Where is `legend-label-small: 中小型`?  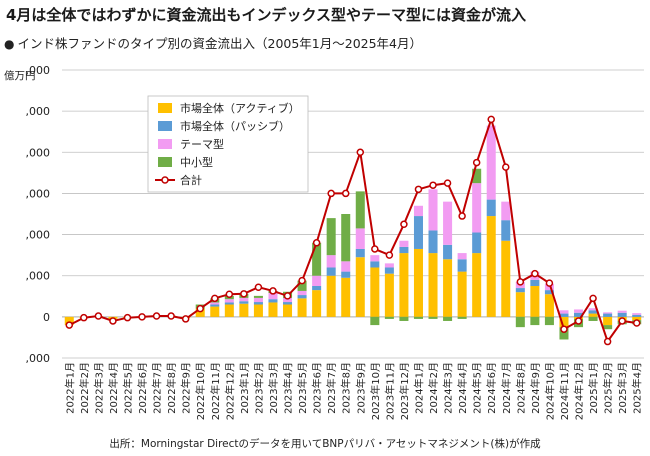 legend-label-small: 中小型 is located at coordinates (196, 162).